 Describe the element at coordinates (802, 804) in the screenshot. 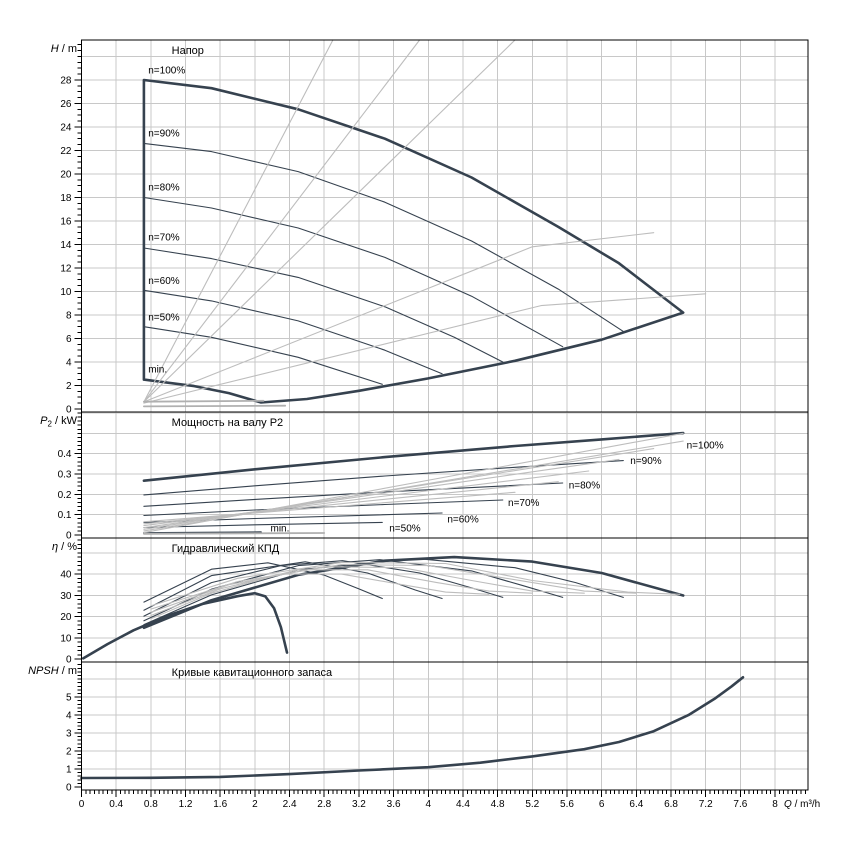

I see `x-axis-title: Q / m³/h` at that location.